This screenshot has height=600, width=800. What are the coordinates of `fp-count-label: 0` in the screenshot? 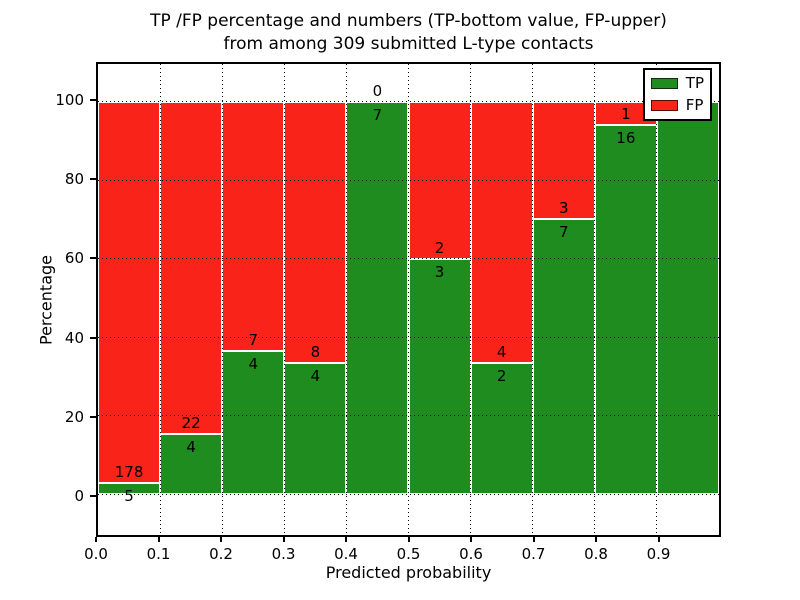 It's located at (377, 90).